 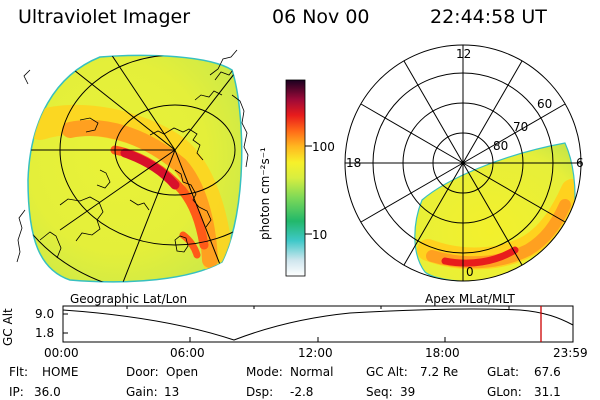 I want to click on mlt-label-12: 12, so click(x=464, y=54).